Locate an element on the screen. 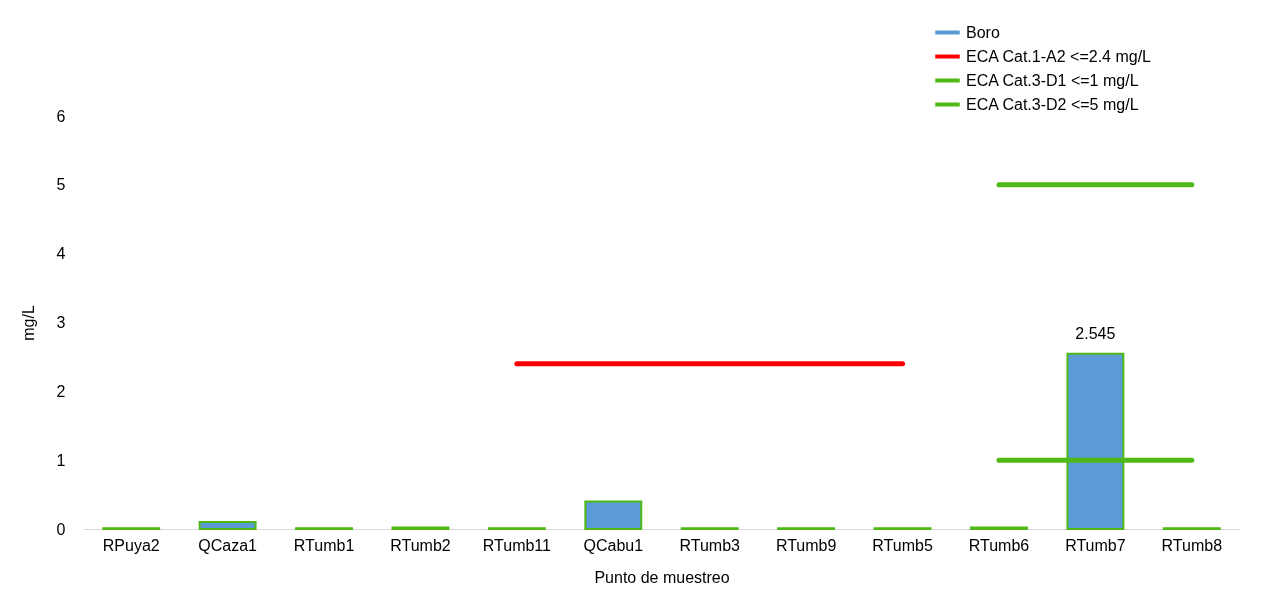 The width and height of the screenshot is (1270, 605). y-tick-label: 0 is located at coordinates (61, 529).